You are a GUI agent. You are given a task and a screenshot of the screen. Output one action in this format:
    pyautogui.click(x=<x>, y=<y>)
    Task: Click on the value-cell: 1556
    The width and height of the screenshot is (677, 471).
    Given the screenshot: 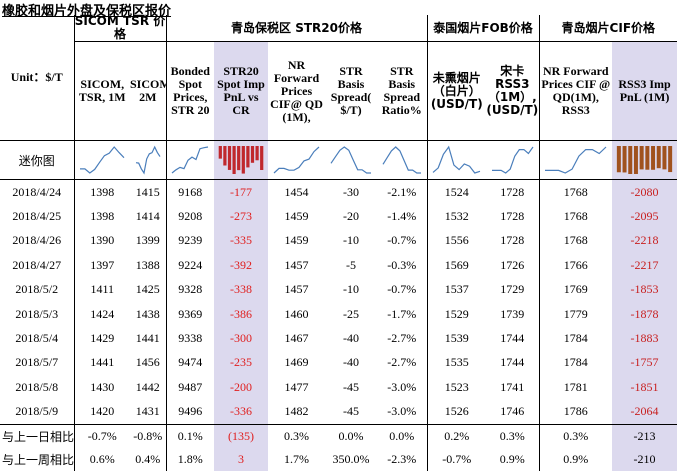 What is the action you would take?
    pyautogui.click(x=456, y=241)
    